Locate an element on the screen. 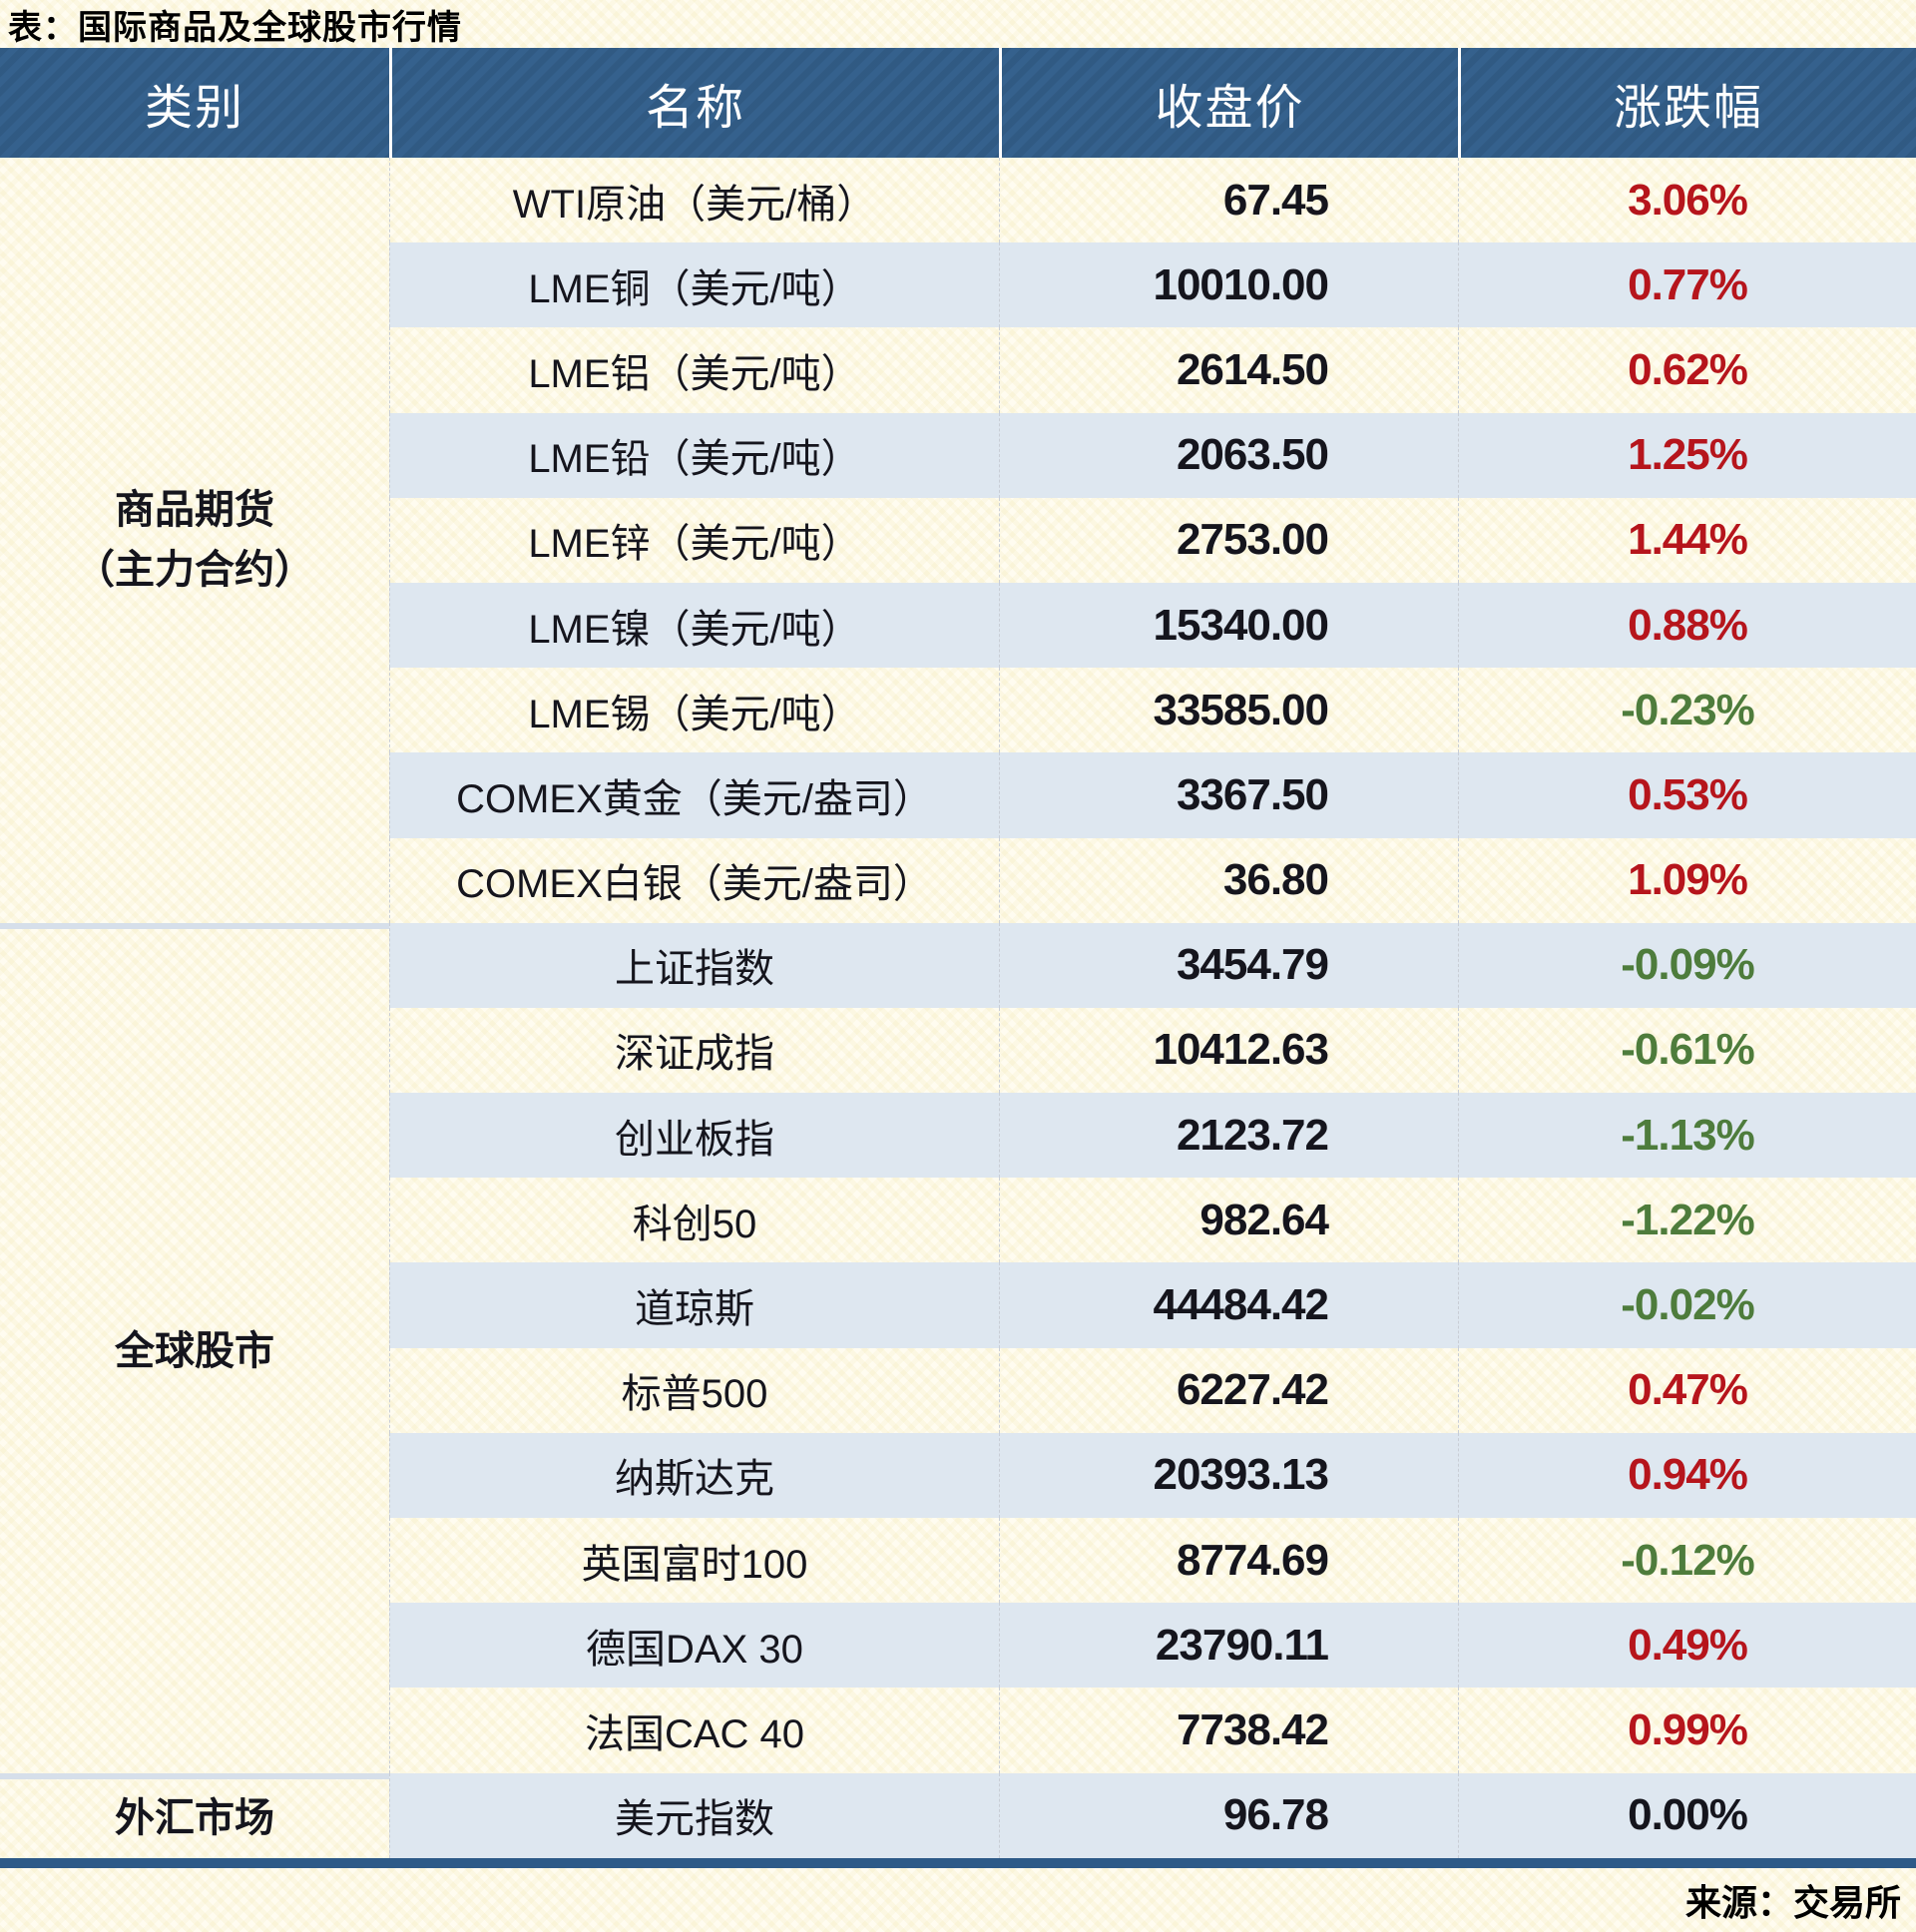 The height and width of the screenshot is (1932, 1916). row-close-cell: 15340.00 is located at coordinates (1228, 625).